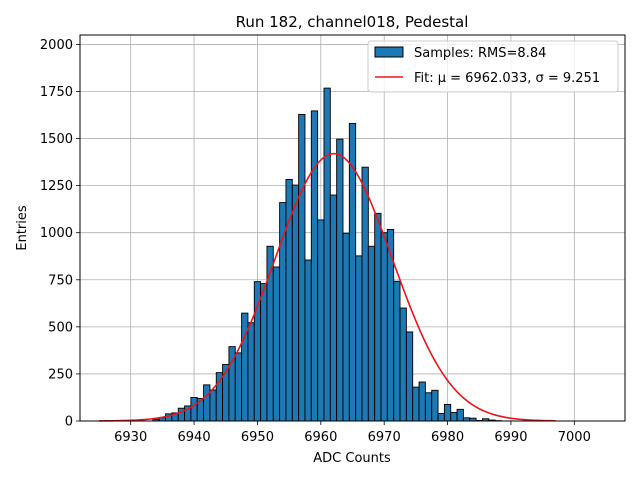 The image size is (640, 480). Describe the element at coordinates (507, 78) in the screenshot. I see `legend-label-fit: Fit: μ = 6962.033, σ = 9.251` at that location.